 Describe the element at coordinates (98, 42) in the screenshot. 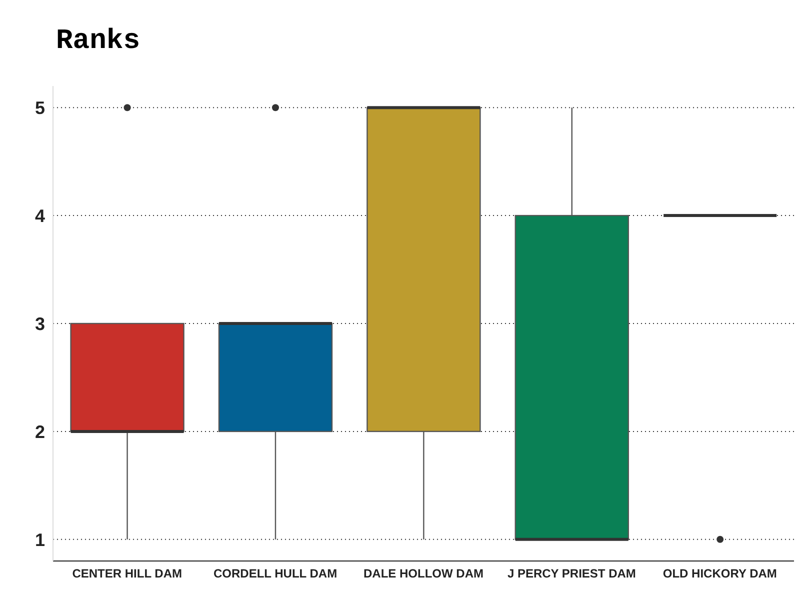

I see `chart-title: Ranks` at that location.